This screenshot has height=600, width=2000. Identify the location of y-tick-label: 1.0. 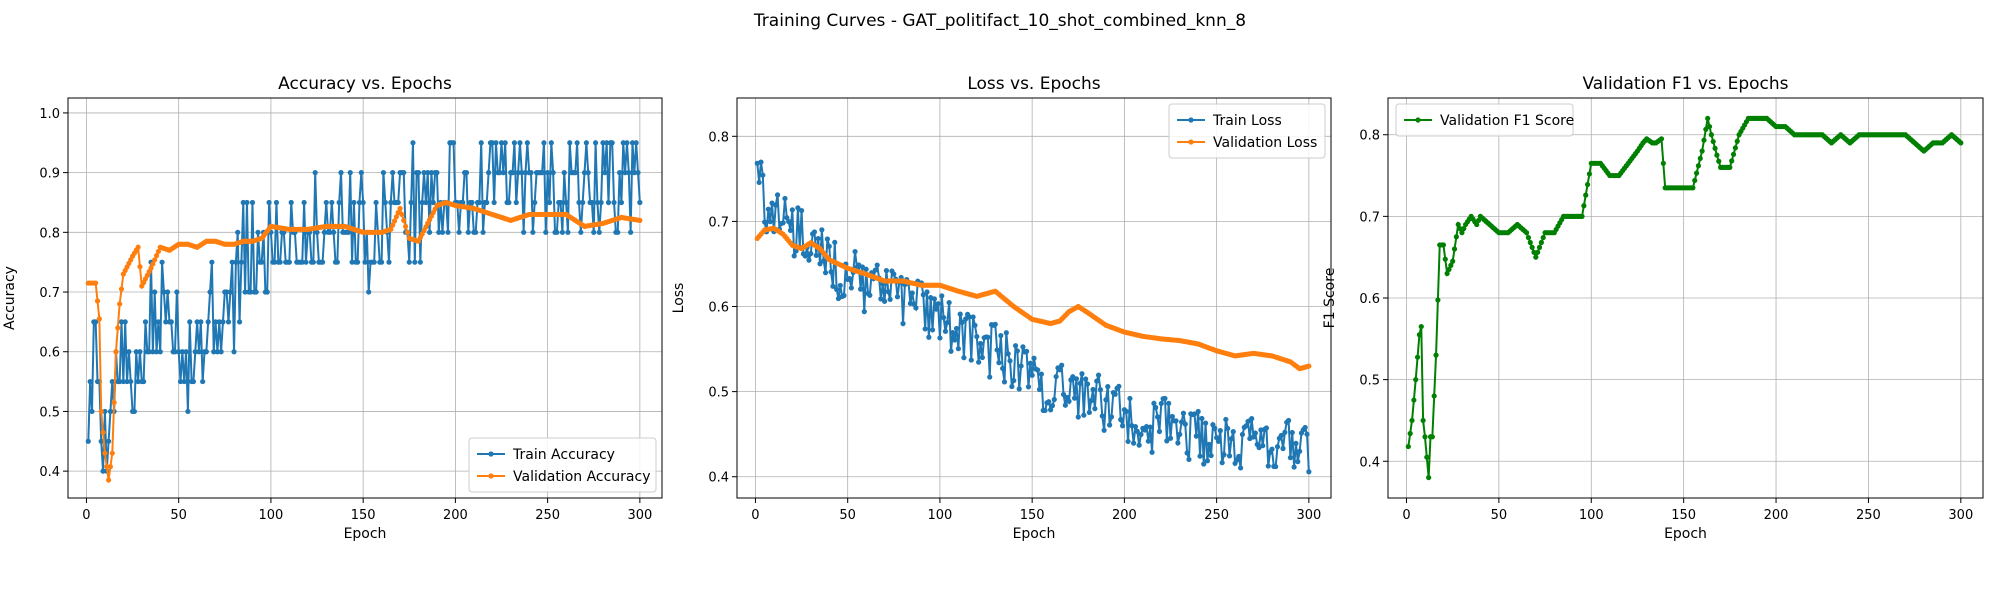
(49, 114).